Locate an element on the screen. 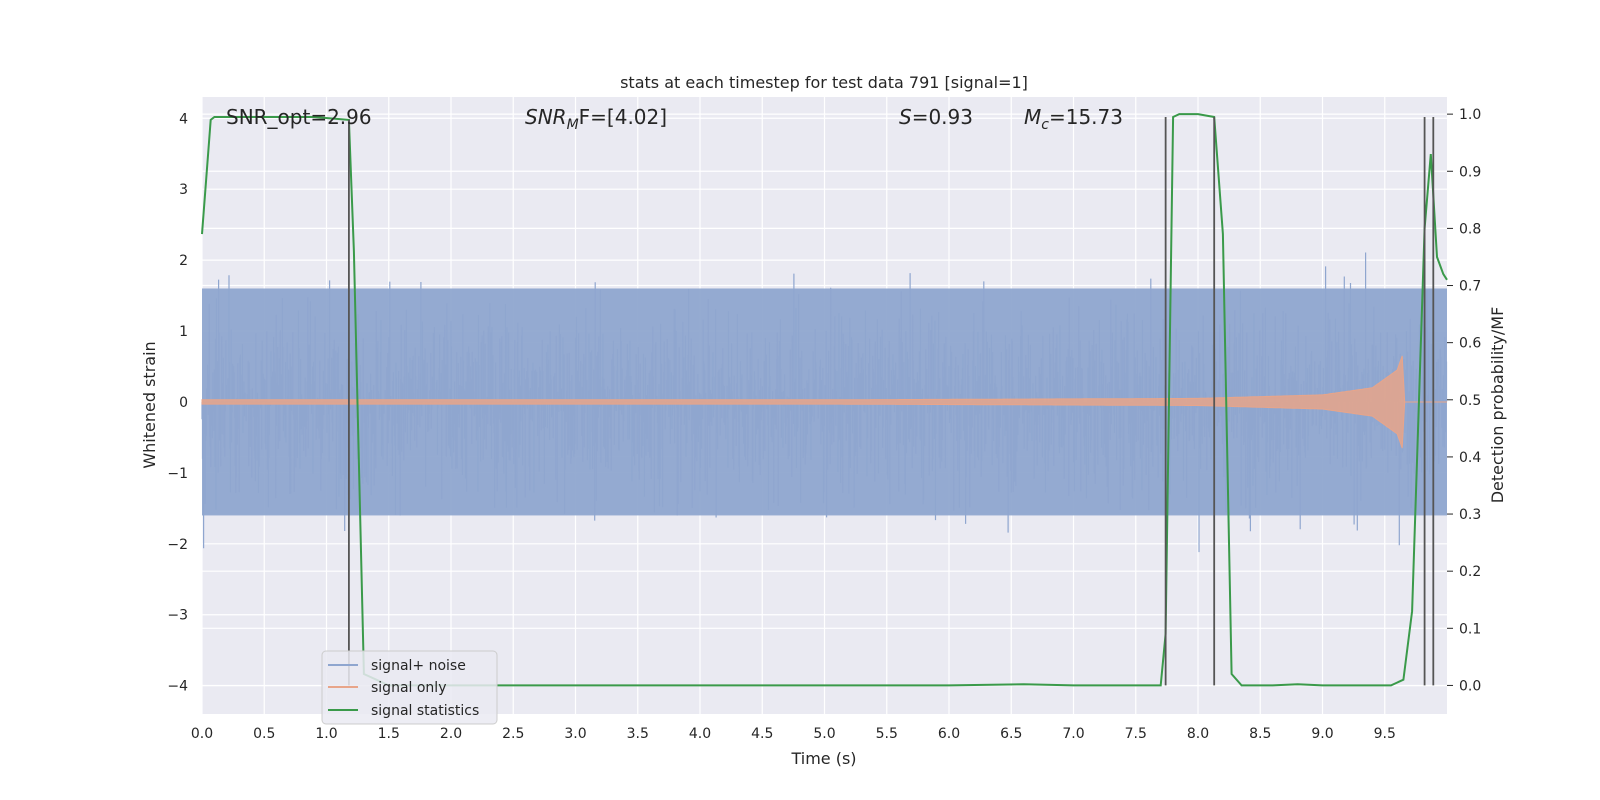  x-tick-label: 7.5 is located at coordinates (1136, 734).